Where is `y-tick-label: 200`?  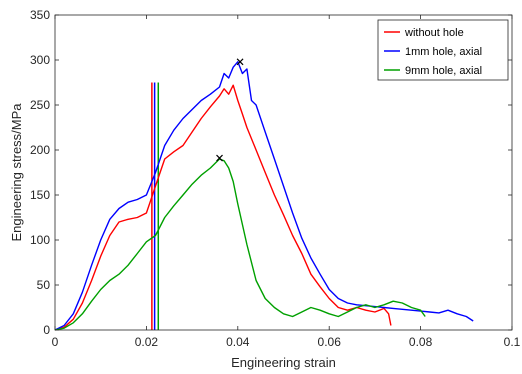
y-tick-label: 200 is located at coordinates (40, 150).